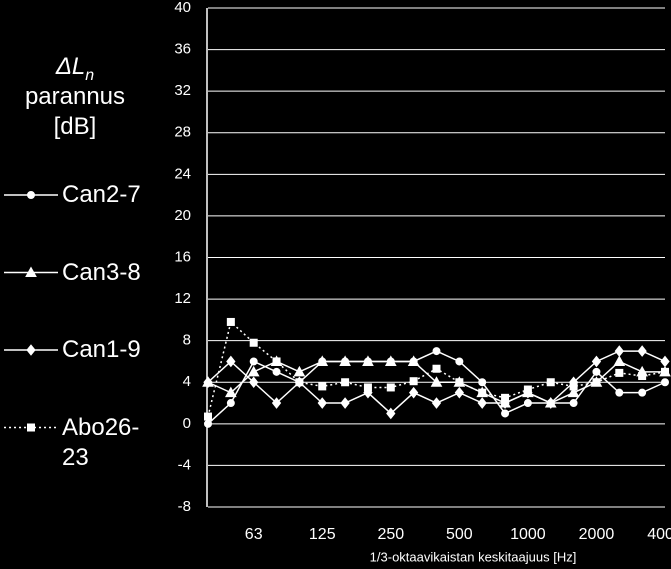 This screenshot has width=671, height=569. I want to click on y-tick-label: 4, so click(187, 381).